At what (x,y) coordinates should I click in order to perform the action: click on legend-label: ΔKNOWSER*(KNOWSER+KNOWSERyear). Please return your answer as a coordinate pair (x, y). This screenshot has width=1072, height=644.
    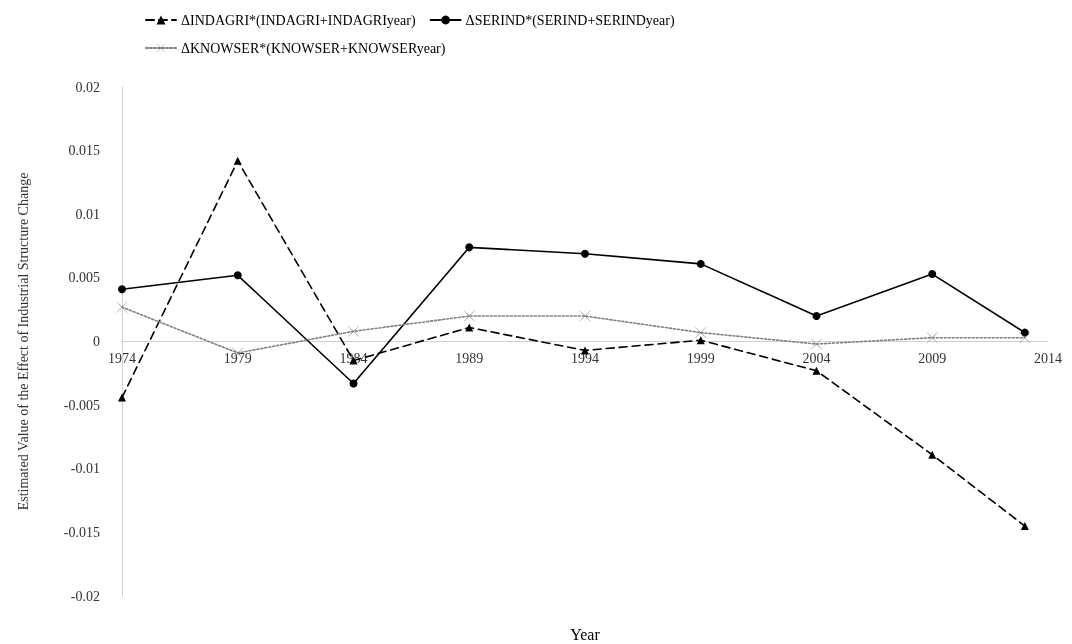
    Looking at the image, I should click on (313, 48).